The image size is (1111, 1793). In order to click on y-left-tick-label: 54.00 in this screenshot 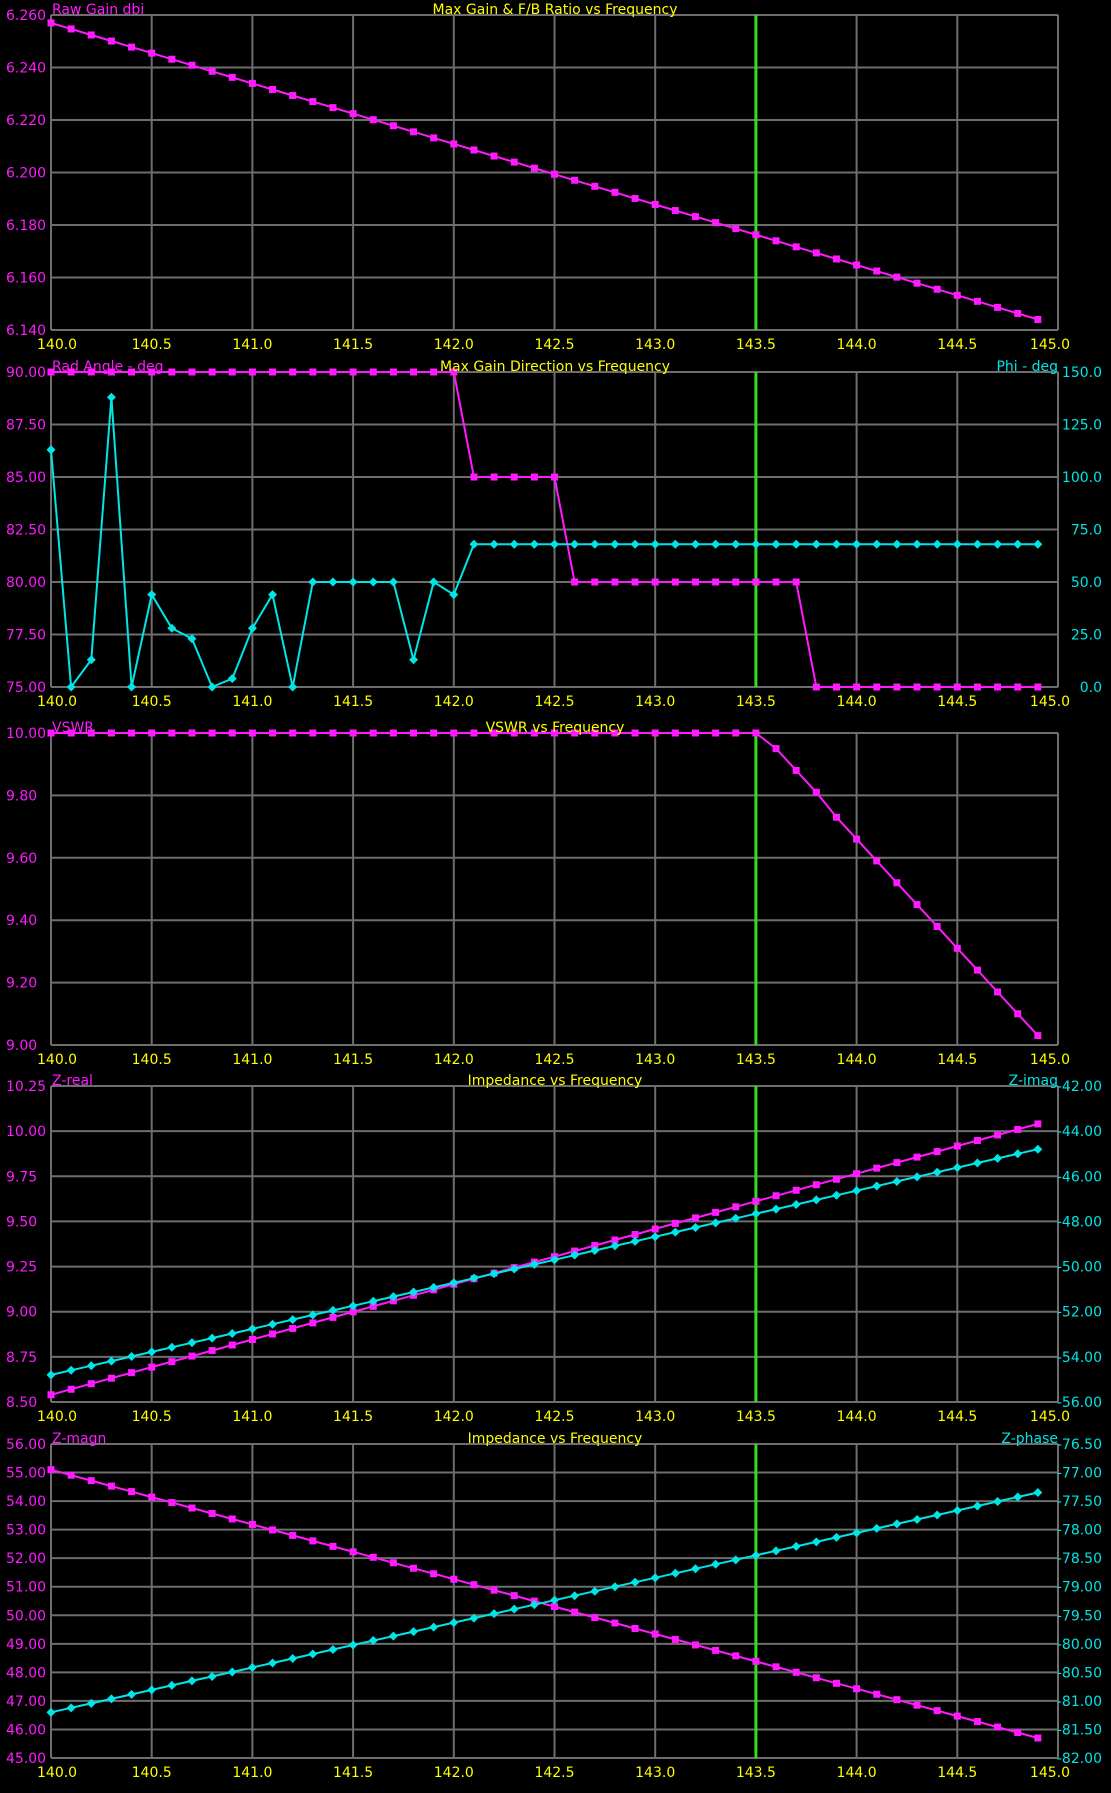, I will do `click(26, 1502)`.